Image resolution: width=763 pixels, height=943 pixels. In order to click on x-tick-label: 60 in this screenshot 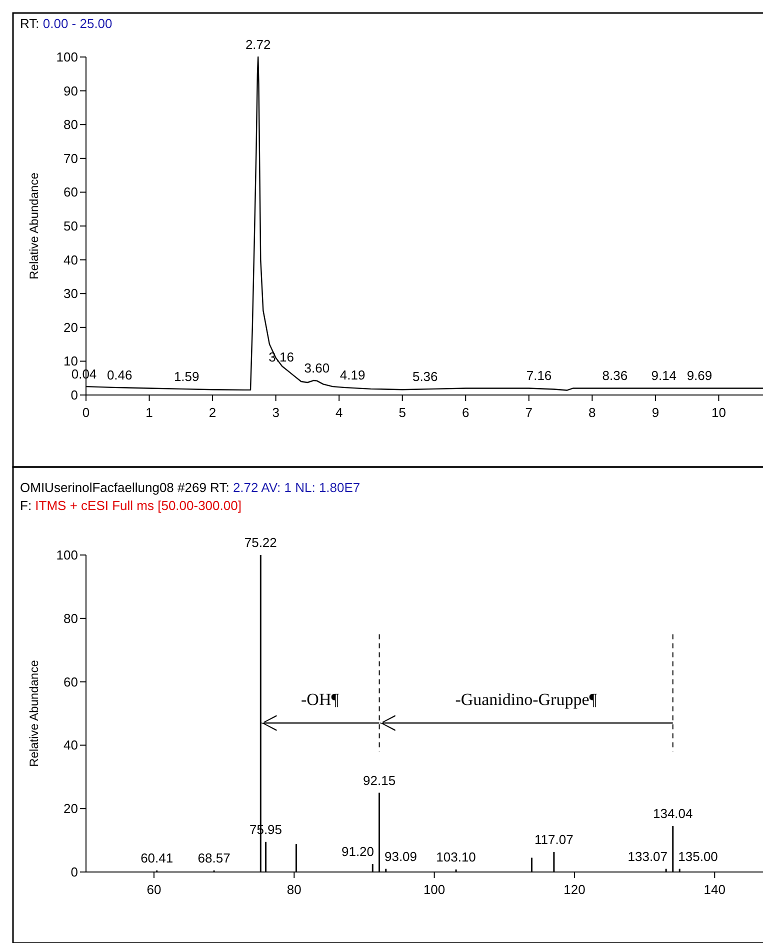, I will do `click(154, 889)`.